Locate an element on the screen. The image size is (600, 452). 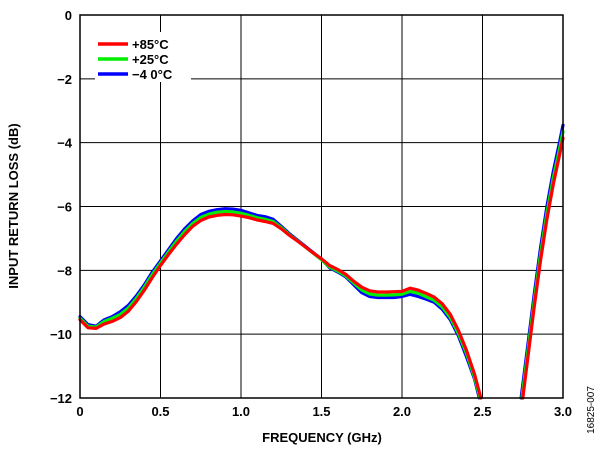
x-tick-label: 1.0 is located at coordinates (241, 411).